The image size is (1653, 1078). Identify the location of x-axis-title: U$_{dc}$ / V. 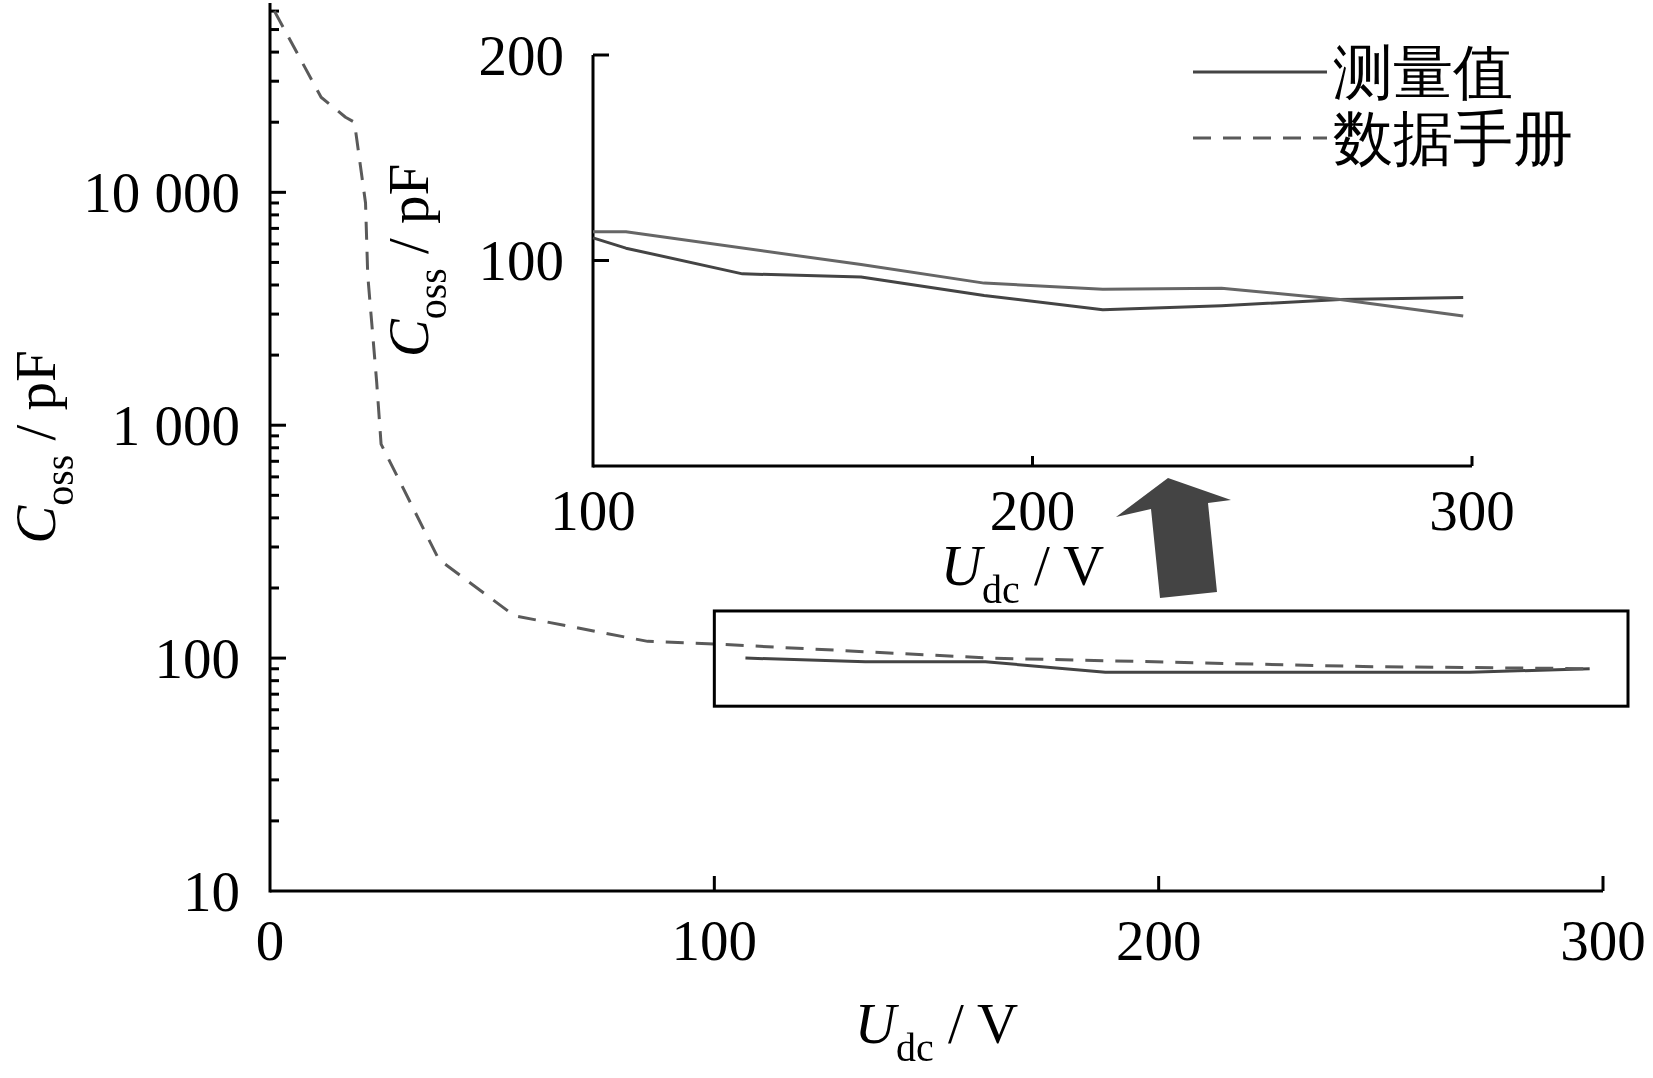
(936, 1031).